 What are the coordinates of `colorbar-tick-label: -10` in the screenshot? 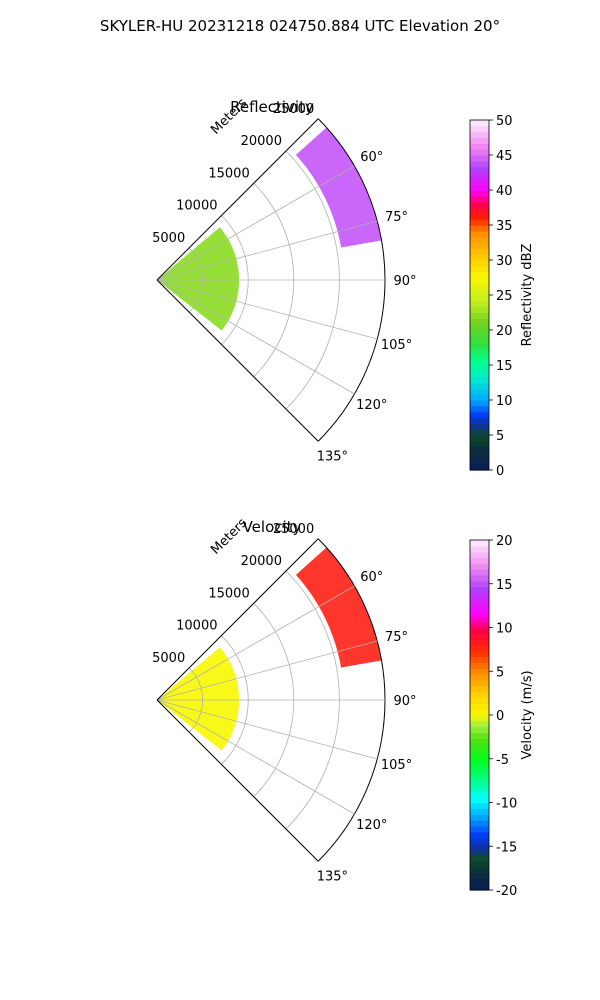 It's located at (506, 804).